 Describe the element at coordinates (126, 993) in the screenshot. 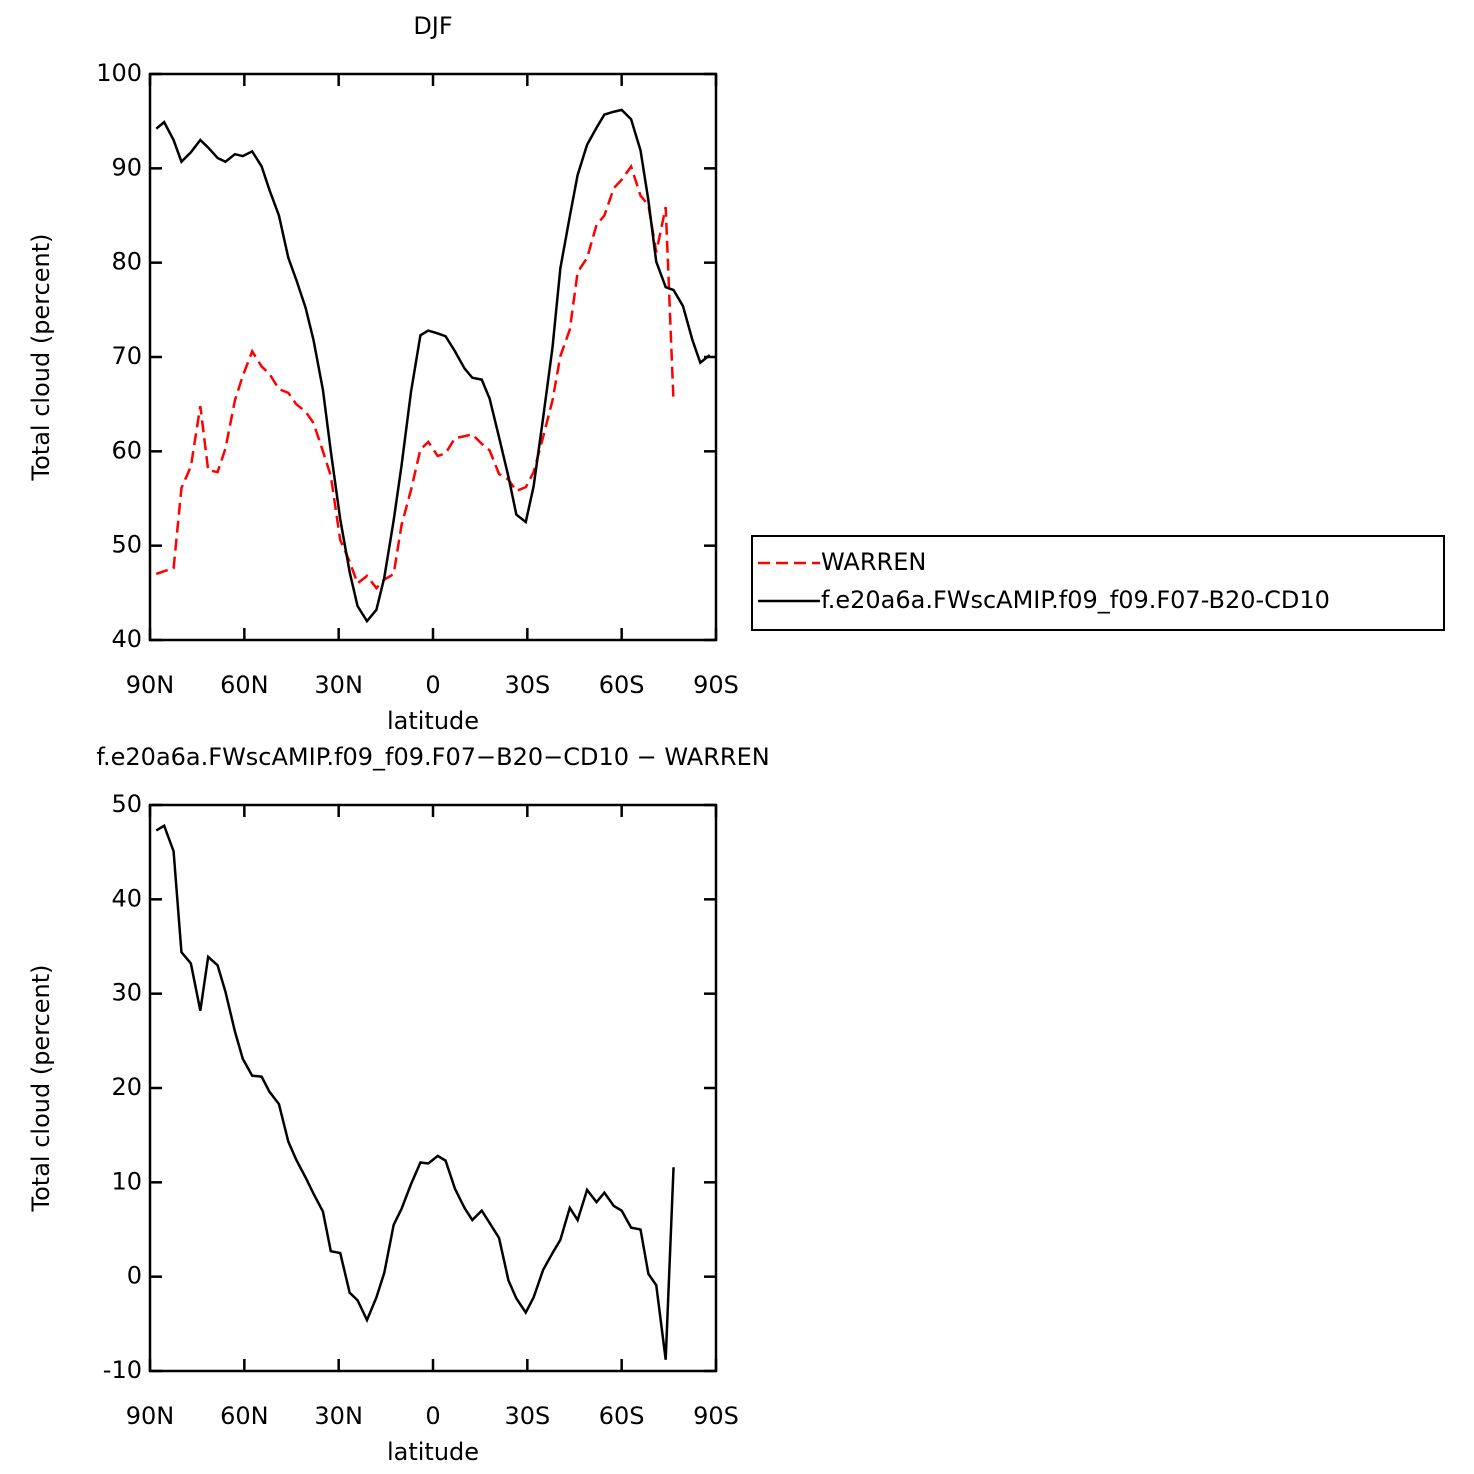

I see `y-tick-label: 30` at that location.